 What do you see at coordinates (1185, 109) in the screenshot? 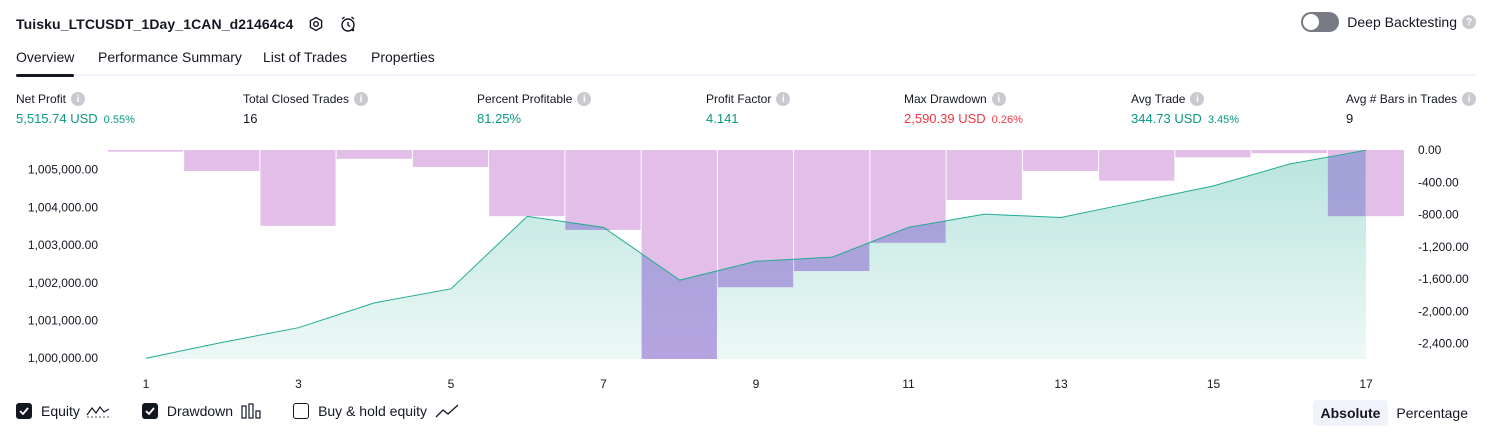
I see `metric-avg-trade: Avg Trade i 344.73 USD 3.45%` at bounding box center [1185, 109].